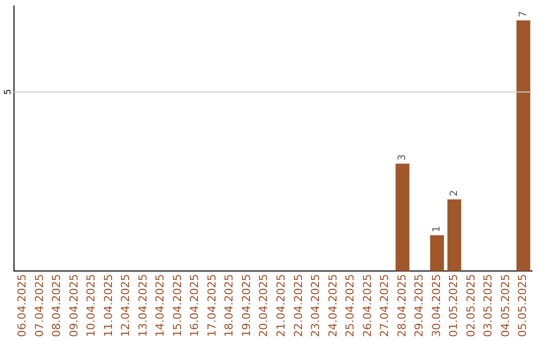 The height and width of the screenshot is (340, 540). What do you see at coordinates (453, 306) in the screenshot?
I see `x-tick-label: 01.05.2025` at bounding box center [453, 306].